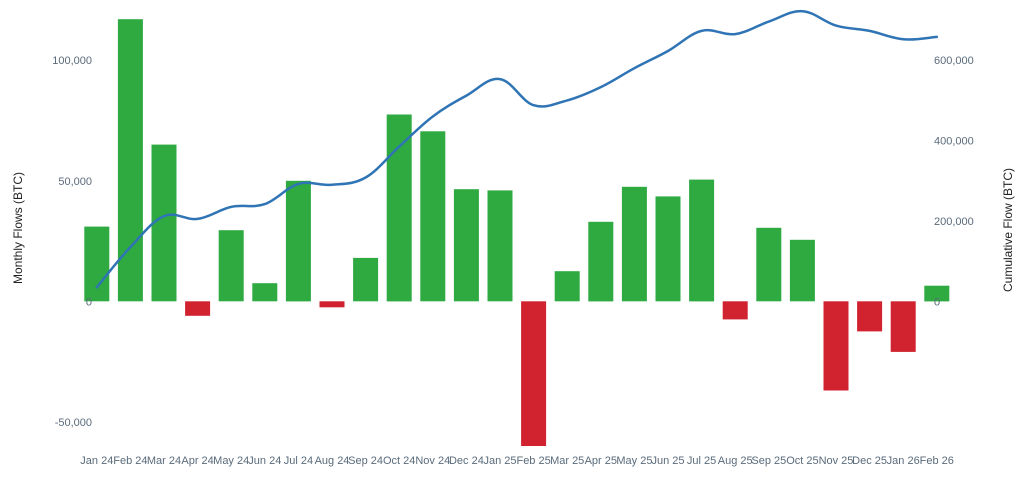 Image resolution: width=1024 pixels, height=482 pixels. What do you see at coordinates (130, 461) in the screenshot?
I see `x-tick-label: Feb 24` at bounding box center [130, 461].